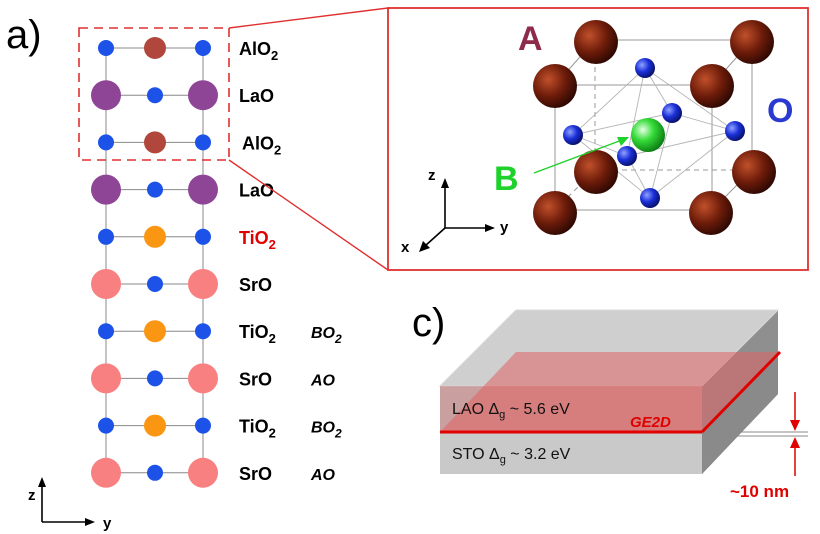 The width and height of the screenshot is (820, 534). What do you see at coordinates (308, 215) in the screenshot?
I see `connector-bottom` at bounding box center [308, 215].